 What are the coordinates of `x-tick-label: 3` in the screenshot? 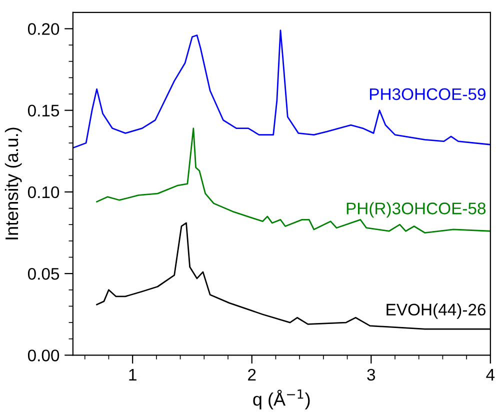 It's located at (371, 374).